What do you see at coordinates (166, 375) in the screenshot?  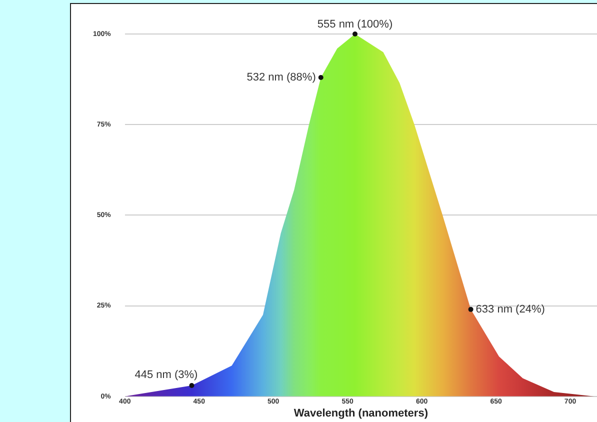 I see `annotation: 445 nm (3%)` at bounding box center [166, 375].